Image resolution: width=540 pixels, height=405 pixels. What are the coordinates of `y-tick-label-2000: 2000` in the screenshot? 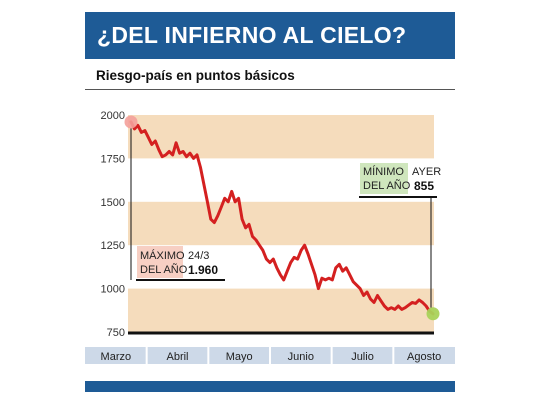 It's located at (113, 116).